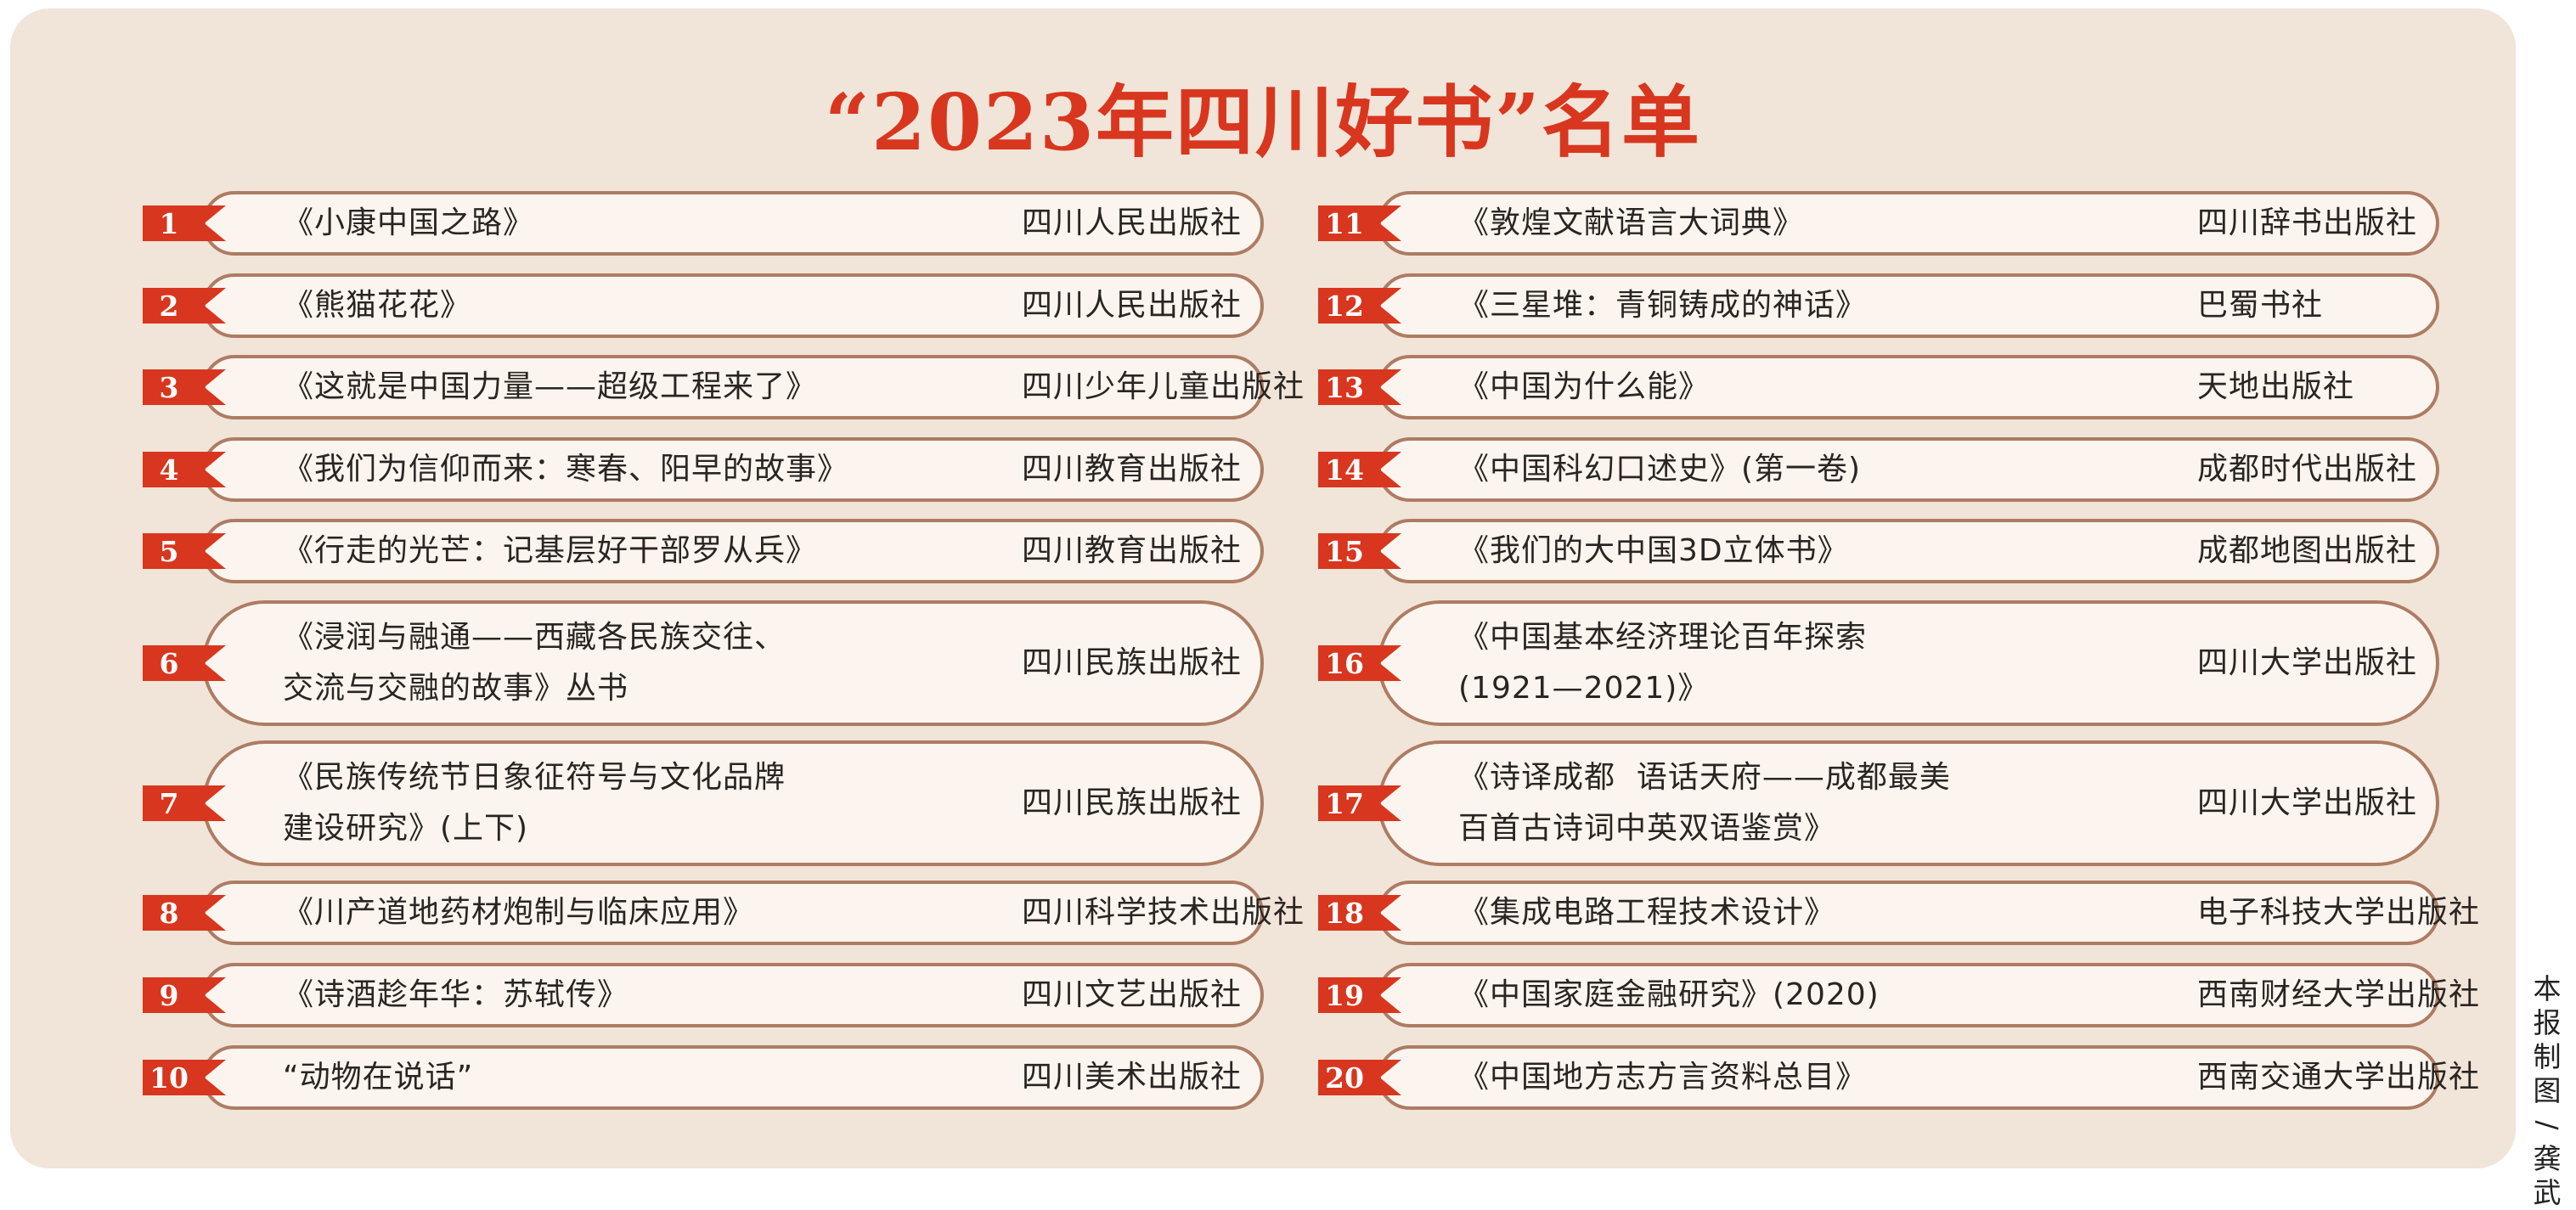 This screenshot has width=2576, height=1210. I want to click on publisher-name: 四川科学技术出版社, so click(1163, 912).